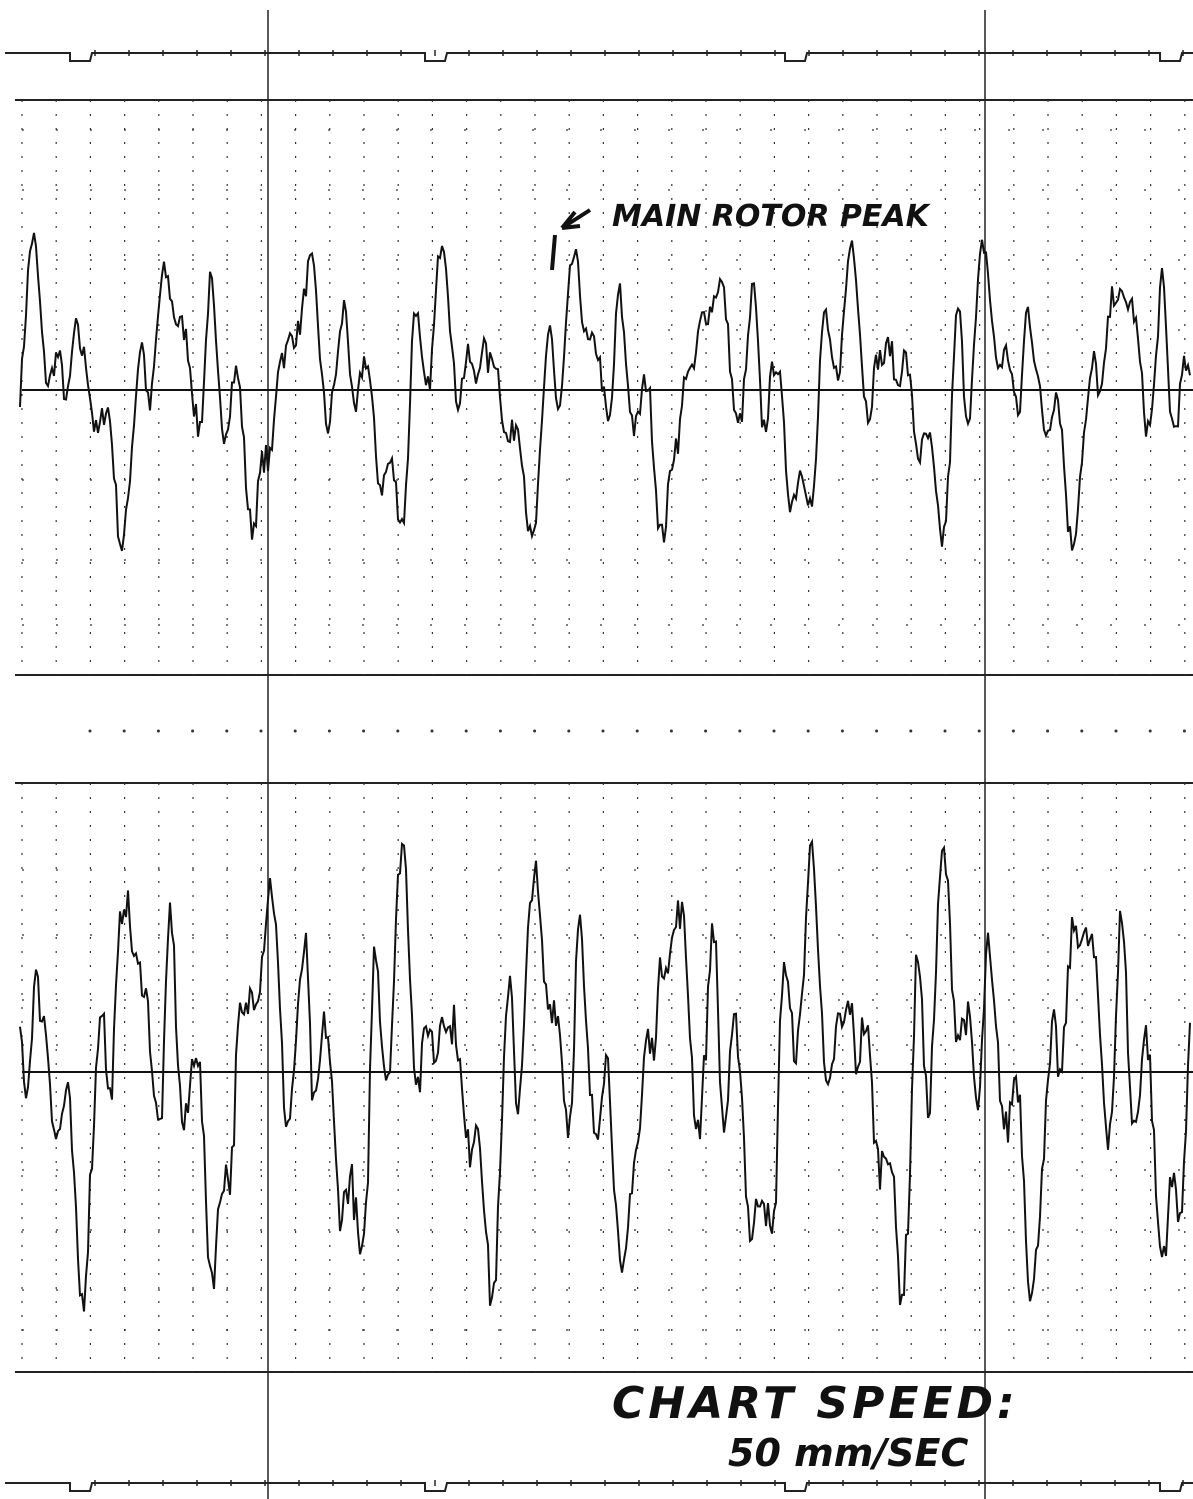 This screenshot has width=1193, height=1499. I want to click on peak-label: MAIN ROTOR PEAK, so click(772, 216).